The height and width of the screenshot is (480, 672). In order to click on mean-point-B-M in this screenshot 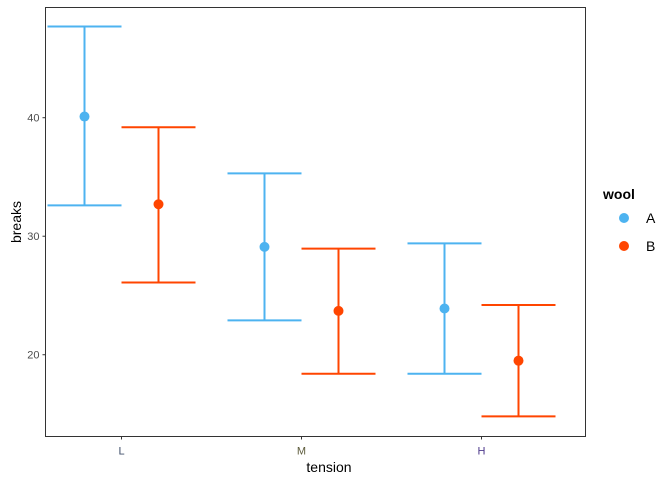, I will do `click(338, 310)`.